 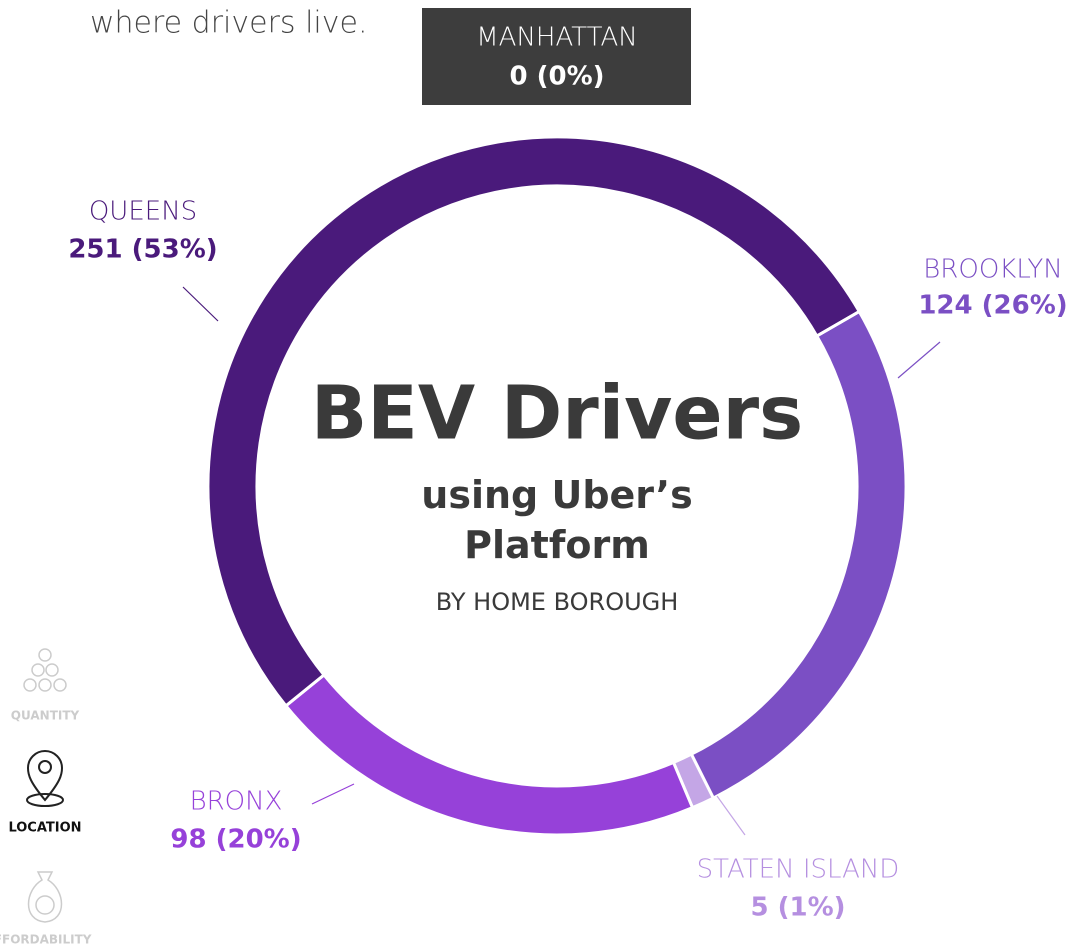 I want to click on segment-value: 98 (20%), so click(x=235, y=840).